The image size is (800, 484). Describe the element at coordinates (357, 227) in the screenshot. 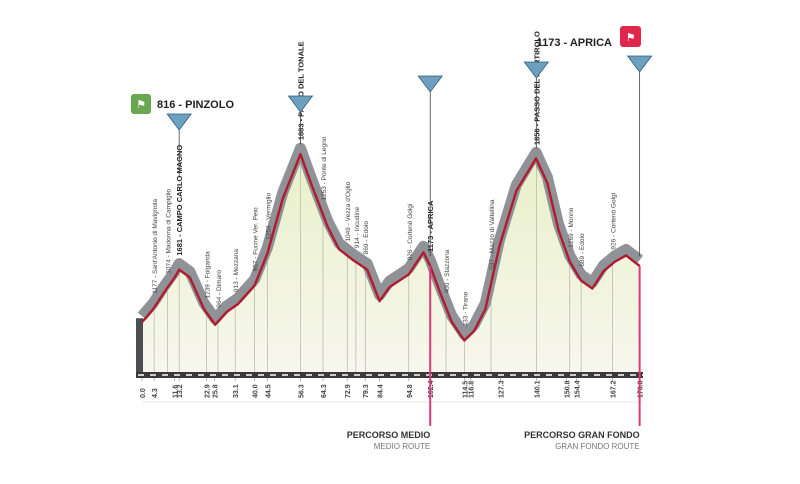

I see `place-label: 914 - Incudine` at that location.